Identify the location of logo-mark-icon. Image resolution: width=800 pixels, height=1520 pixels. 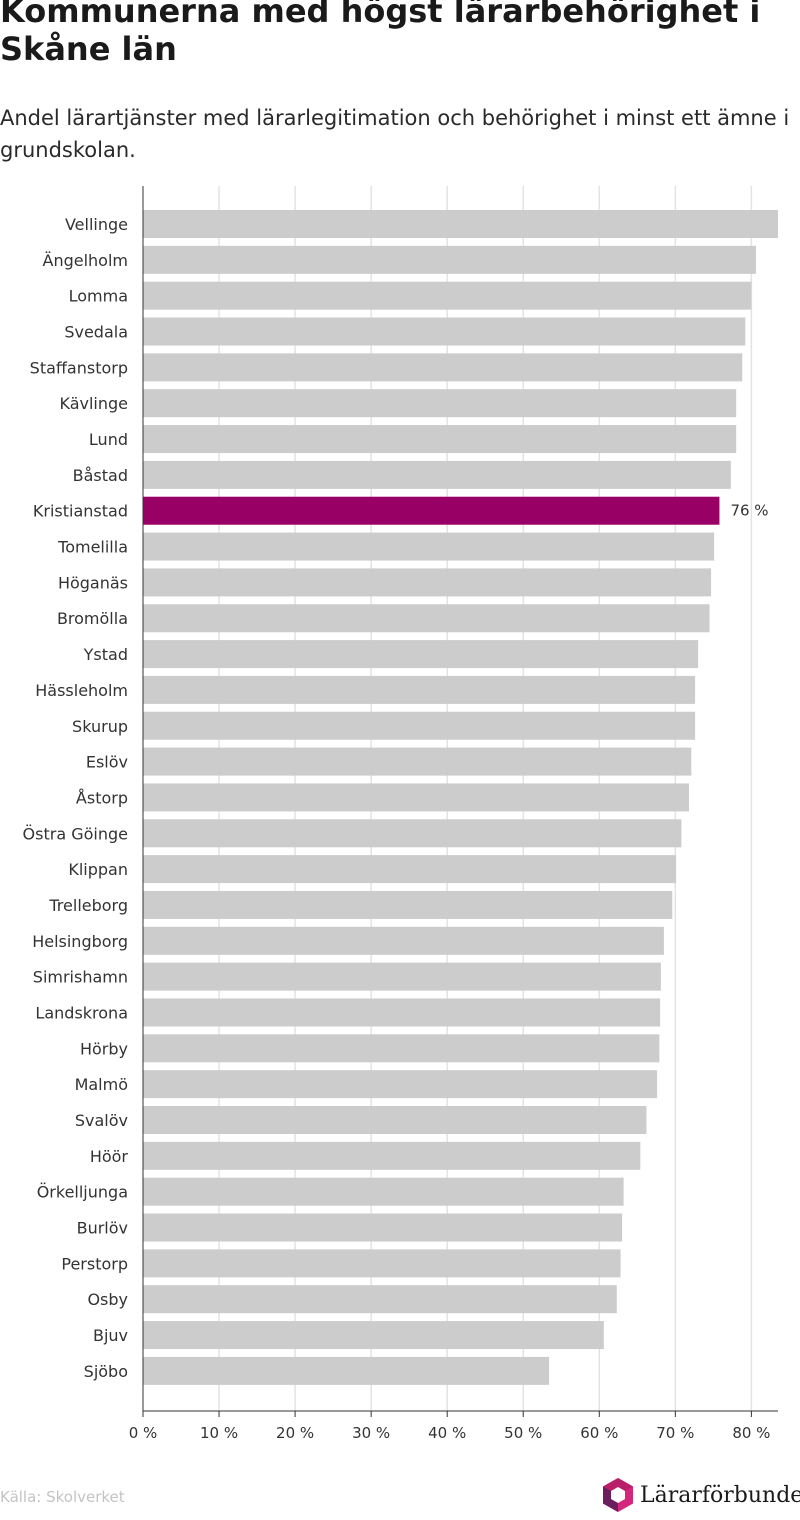
(618, 1495).